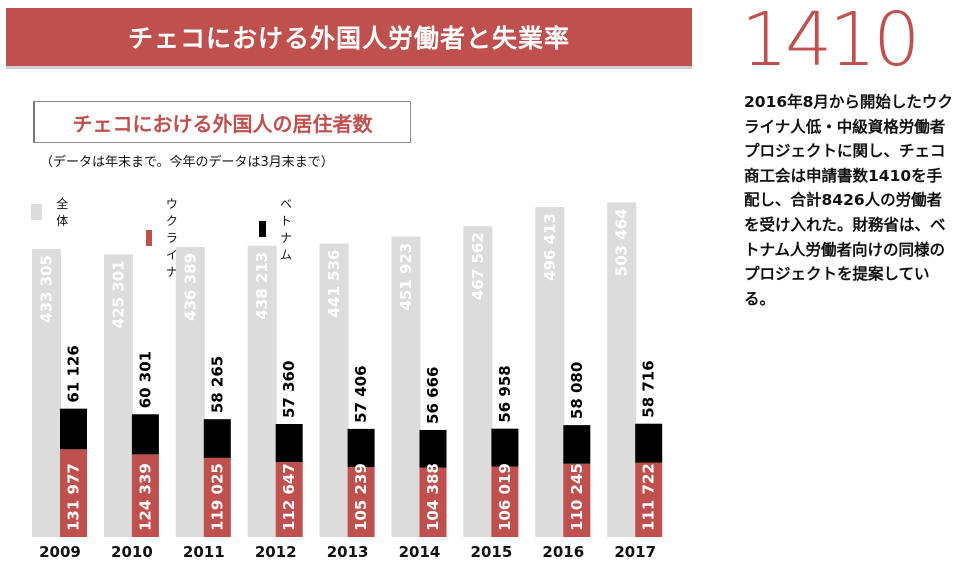  What do you see at coordinates (204, 552) in the screenshot?
I see `x-tick-2011: 2011` at bounding box center [204, 552].